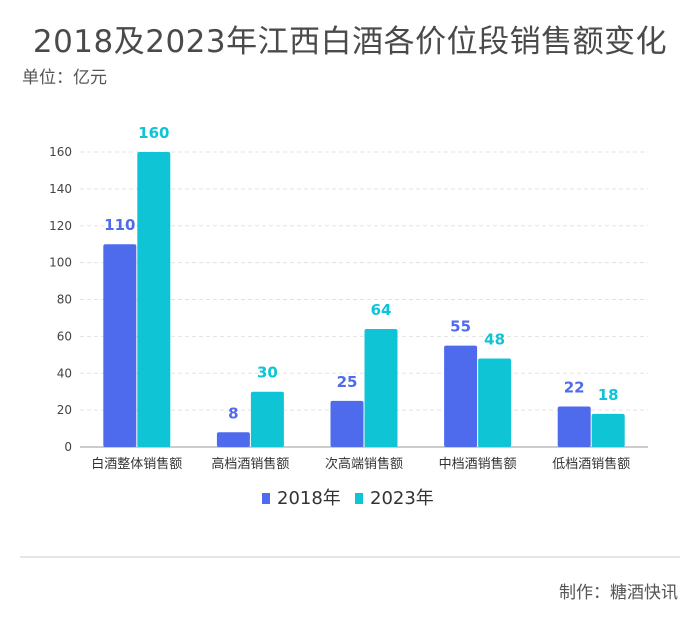 This screenshot has height=622, width=700. Describe the element at coordinates (381, 310) in the screenshot. I see `data-label: 64` at that location.